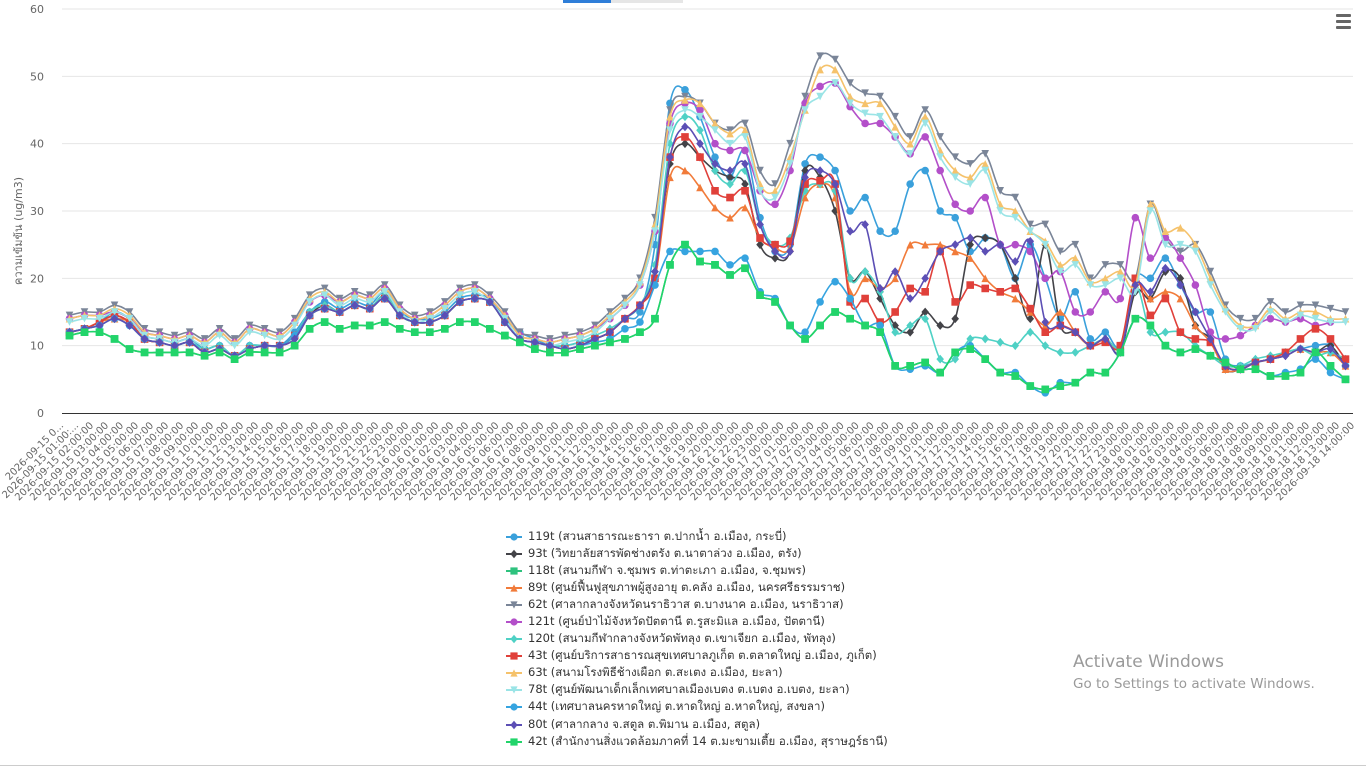 The height and width of the screenshot is (768, 1366). I want to click on watermark-title: Activate Windows, so click(1148, 662).